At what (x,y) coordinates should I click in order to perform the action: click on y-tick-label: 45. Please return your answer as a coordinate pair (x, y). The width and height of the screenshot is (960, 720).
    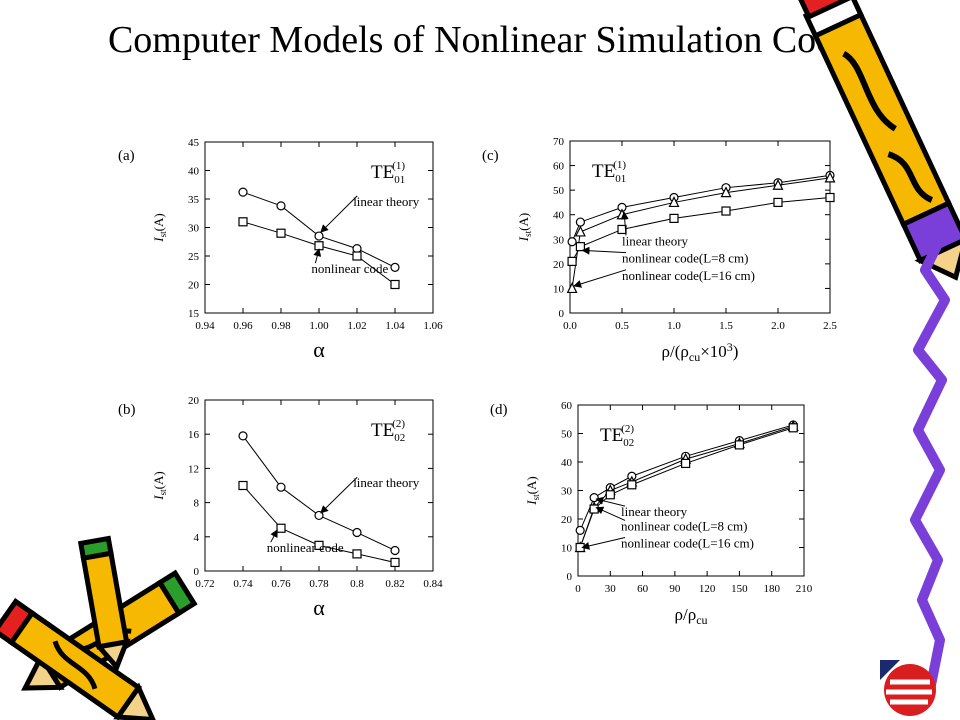
    Looking at the image, I should click on (194, 143).